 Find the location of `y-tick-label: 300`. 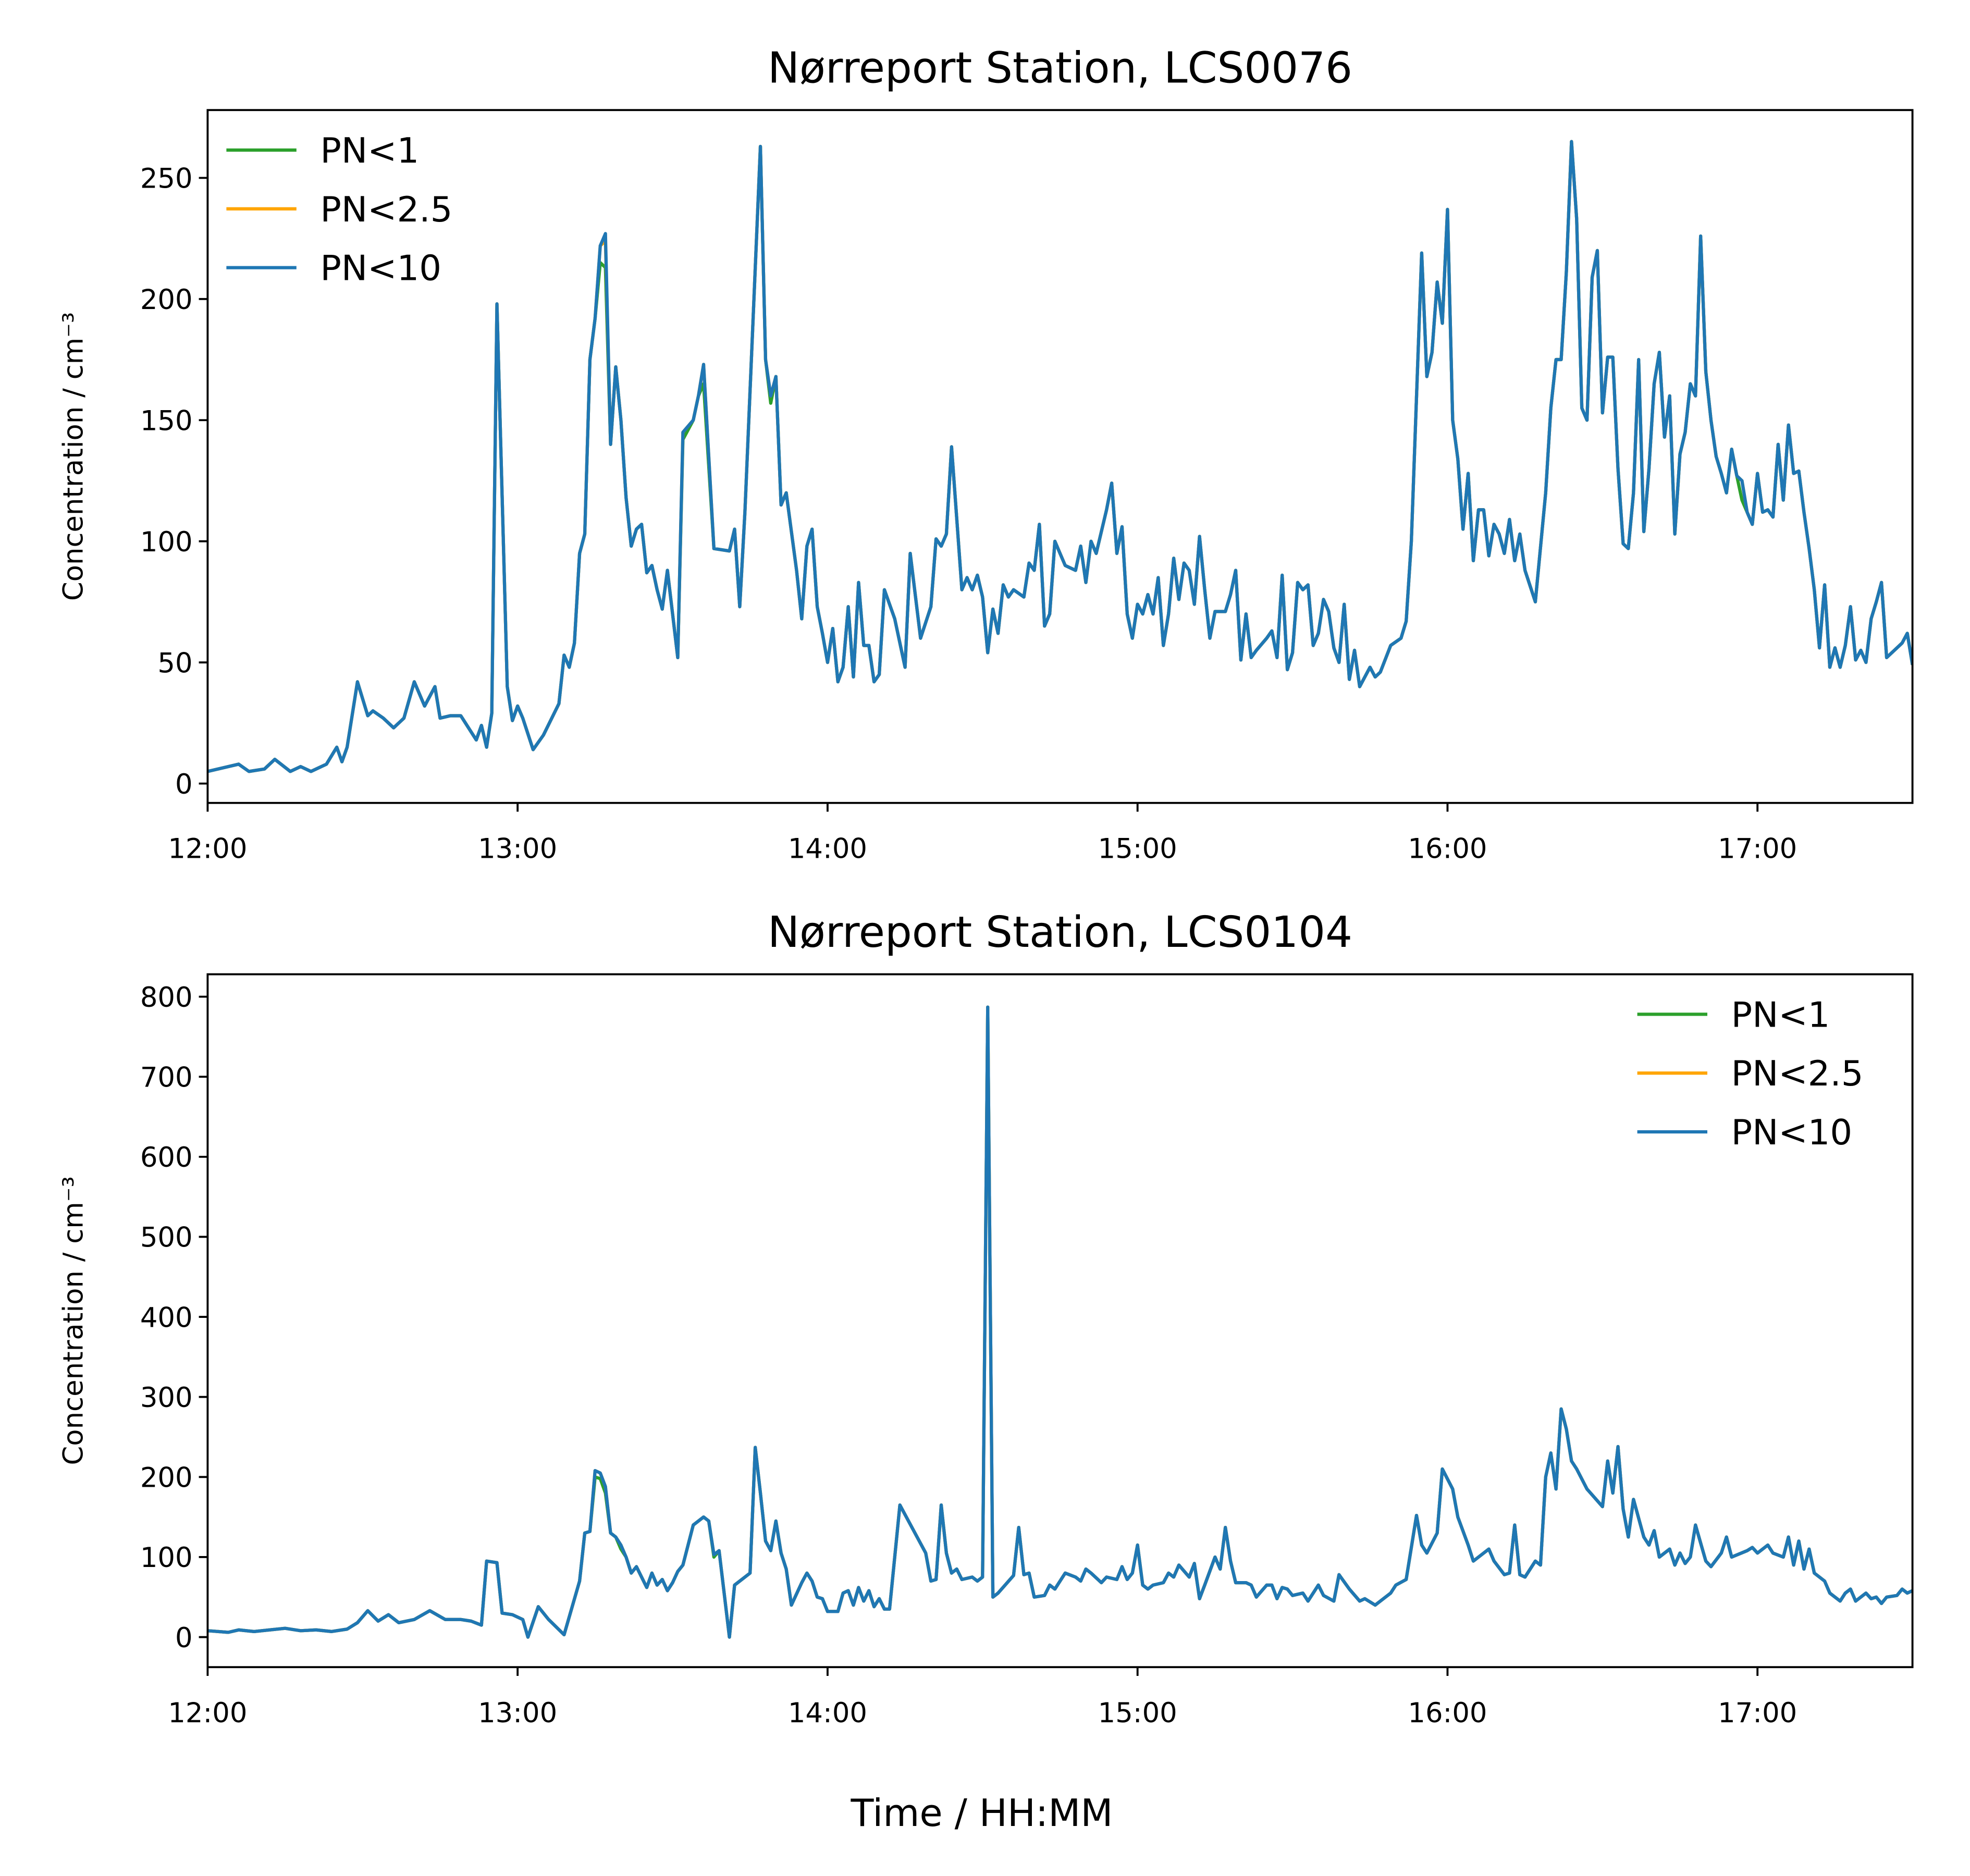

y-tick-label: 300 is located at coordinates (166, 1398).